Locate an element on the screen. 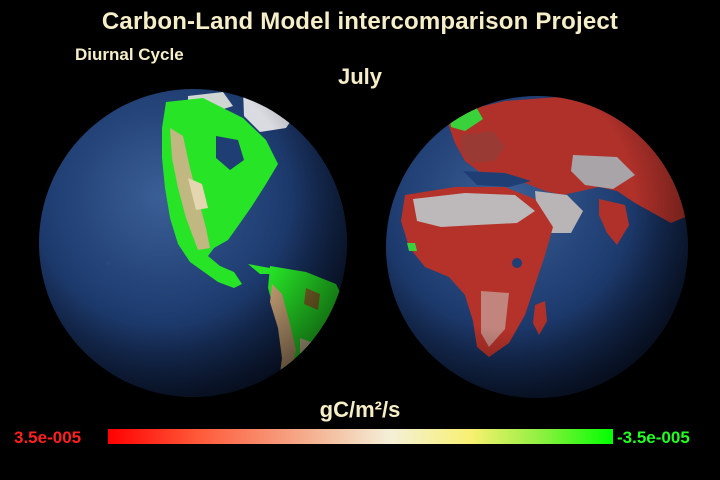  map-subtitle: Diurnal Cycle is located at coordinates (129, 54).